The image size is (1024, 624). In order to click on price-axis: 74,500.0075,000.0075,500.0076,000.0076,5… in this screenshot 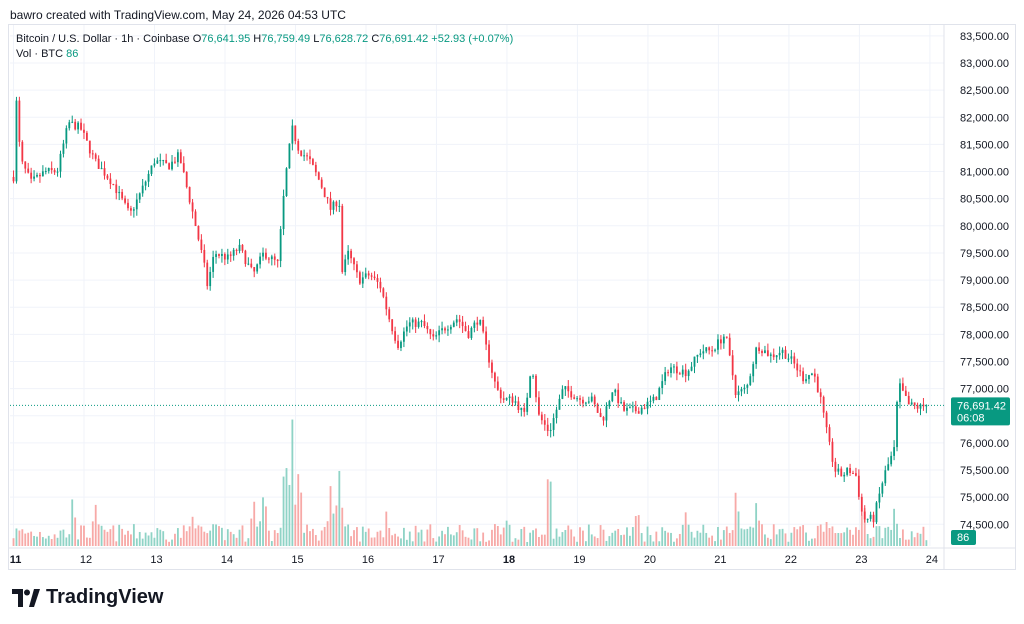, I will do `click(976, 297)`.